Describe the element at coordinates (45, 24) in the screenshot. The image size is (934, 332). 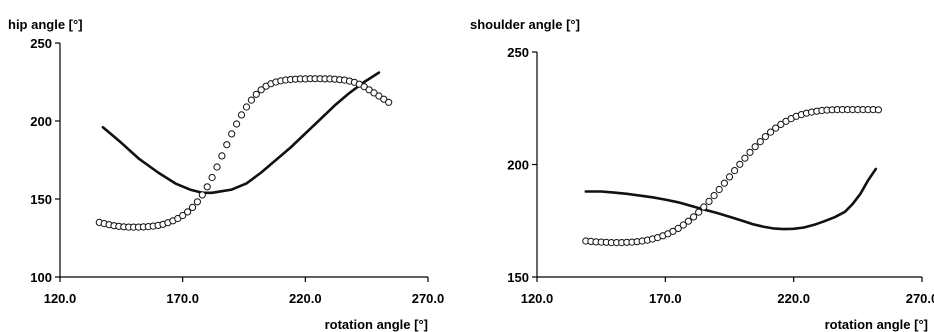
I see `y-axis-title: hip angle [°]` at that location.